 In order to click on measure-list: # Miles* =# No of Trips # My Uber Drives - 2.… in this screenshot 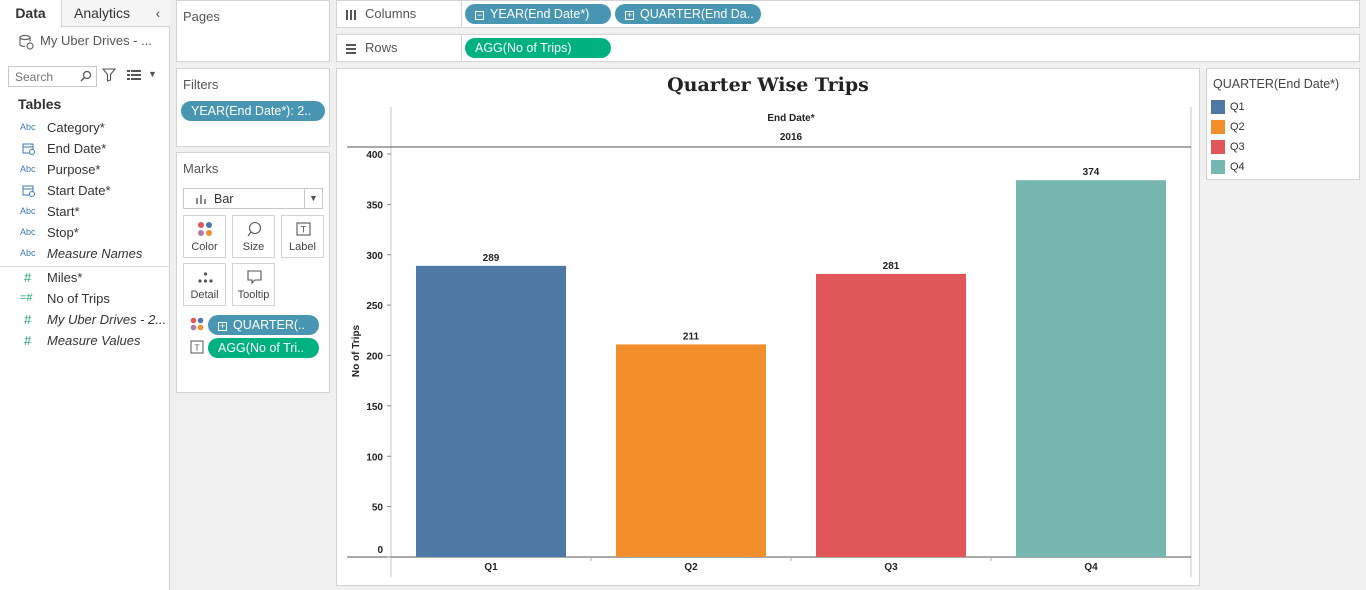, I will do `click(85, 308)`.